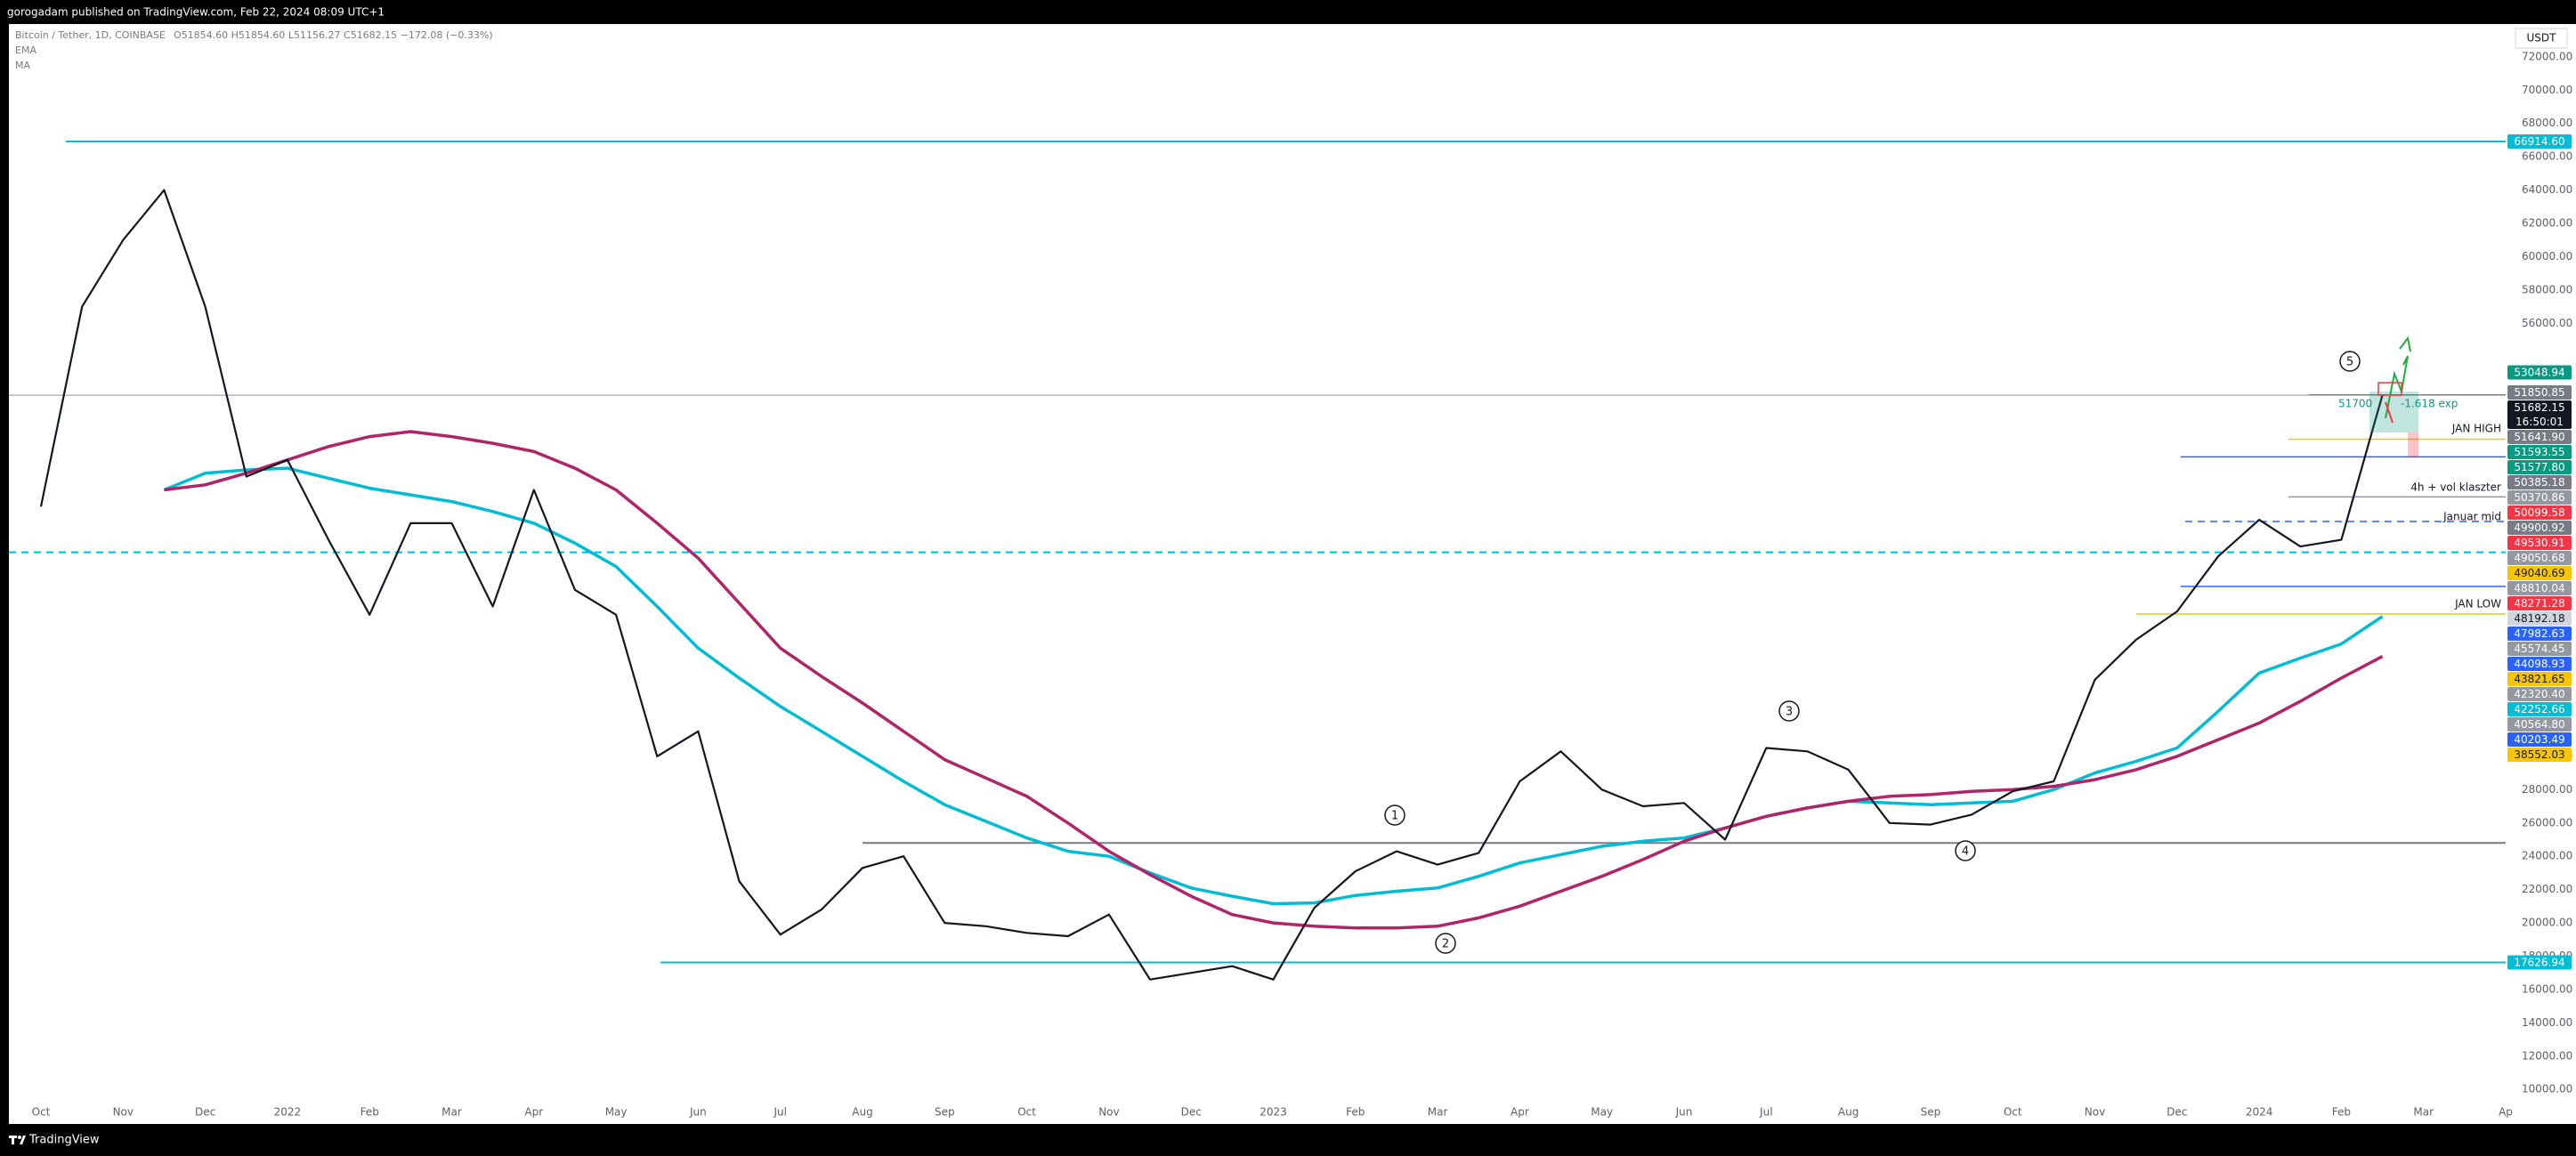 The width and height of the screenshot is (2576, 1156). I want to click on price-label: 53048.94, so click(2539, 373).